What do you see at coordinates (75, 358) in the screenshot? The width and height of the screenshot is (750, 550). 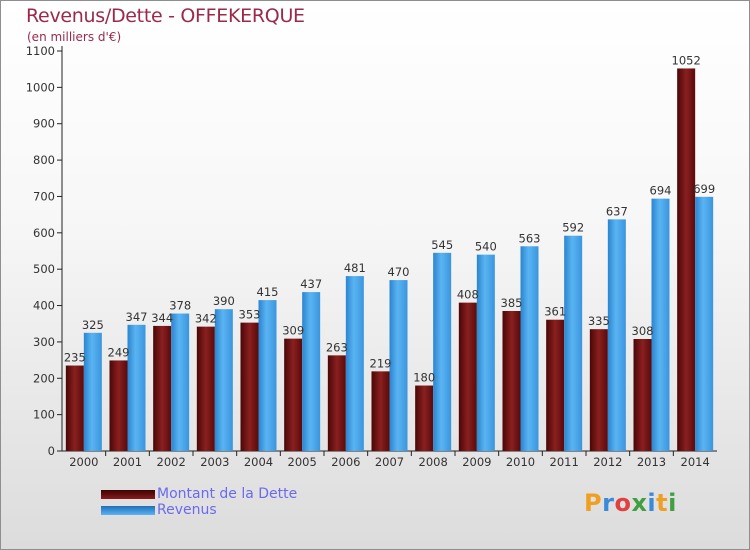 I see `data-label-debt: 235` at bounding box center [75, 358].